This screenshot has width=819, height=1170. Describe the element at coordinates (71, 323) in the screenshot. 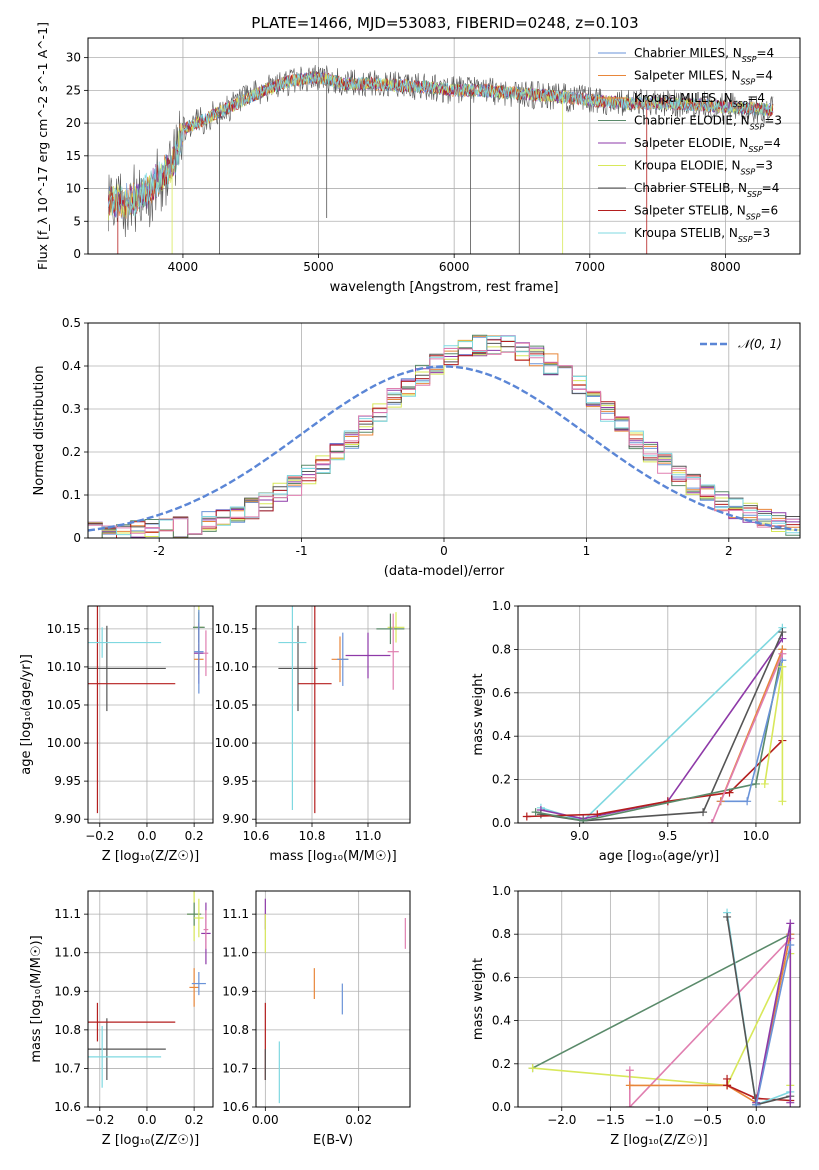

I see `y-tick-label: 0.5` at that location.